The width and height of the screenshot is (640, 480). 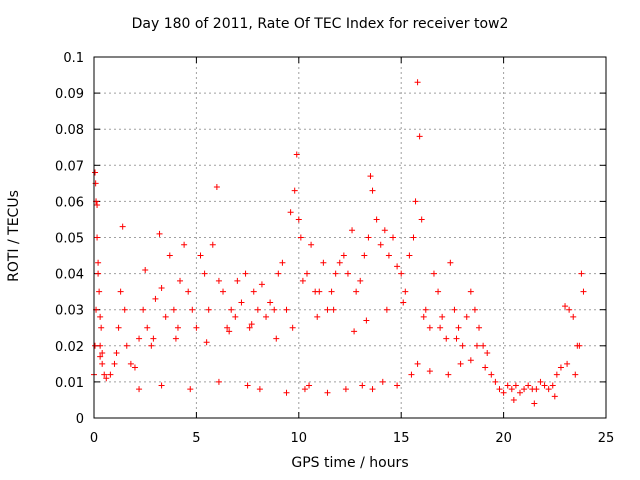 I want to click on x-tick-label: 5, so click(x=196, y=438).